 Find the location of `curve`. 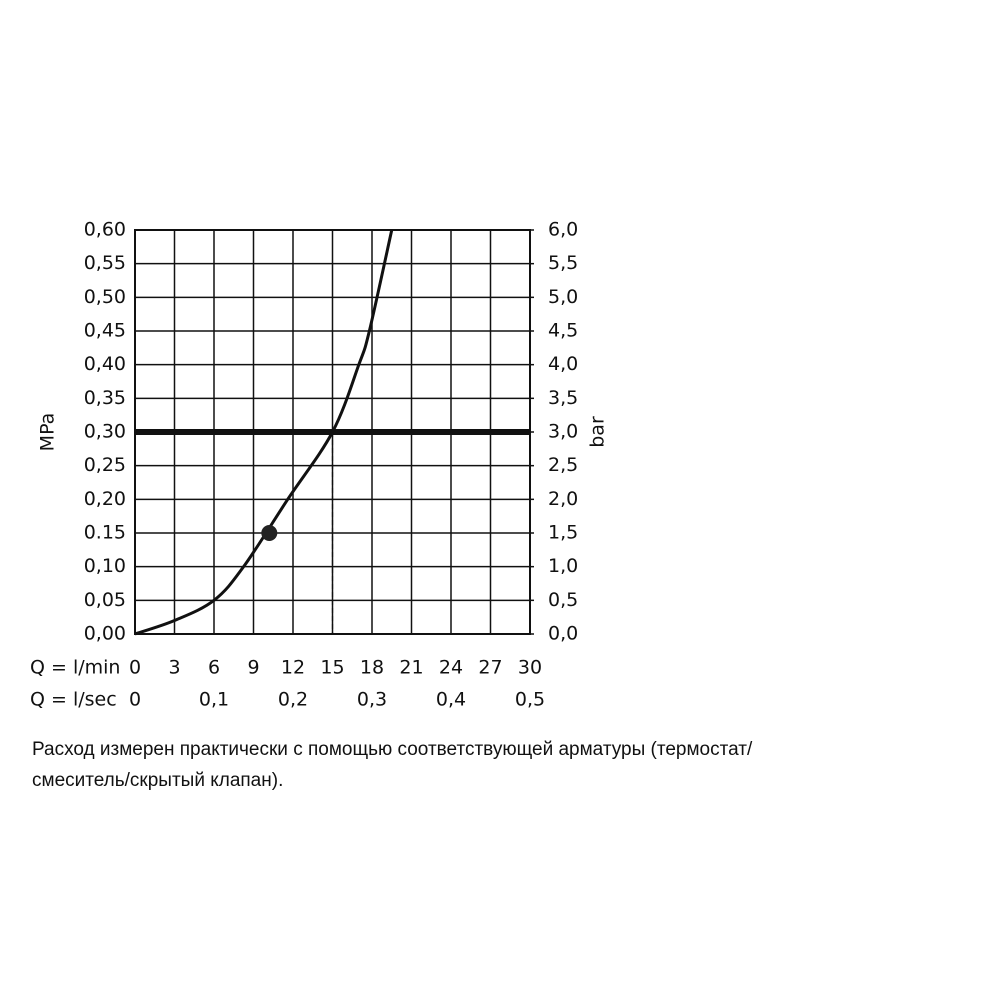

curve is located at coordinates (264, 432).